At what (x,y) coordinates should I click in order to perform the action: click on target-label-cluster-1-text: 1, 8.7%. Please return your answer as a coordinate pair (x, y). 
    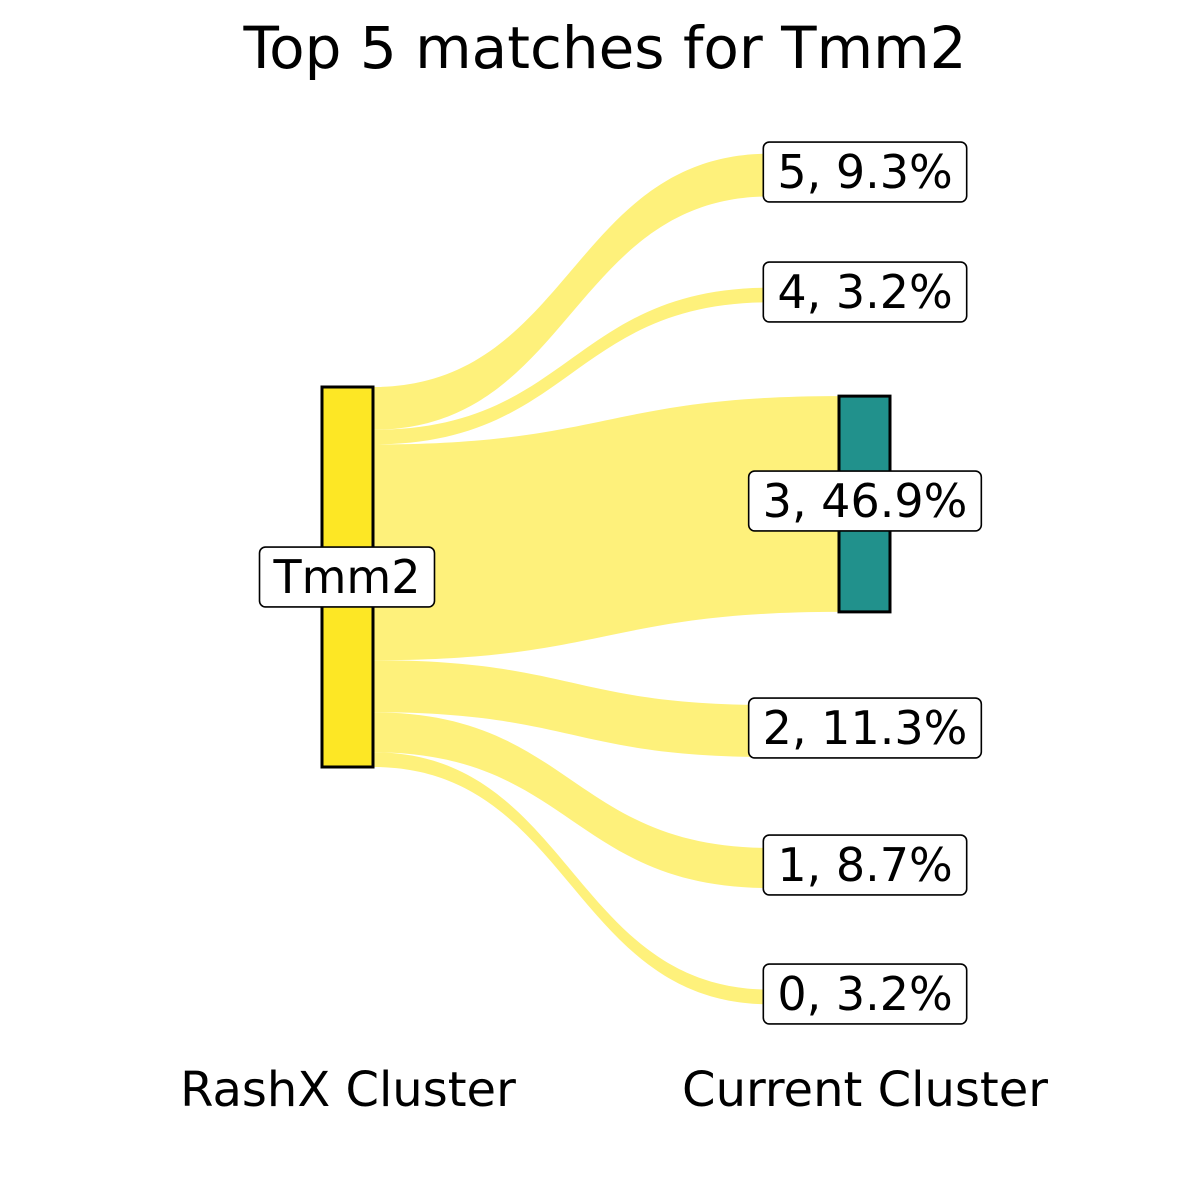
    Looking at the image, I should click on (864, 865).